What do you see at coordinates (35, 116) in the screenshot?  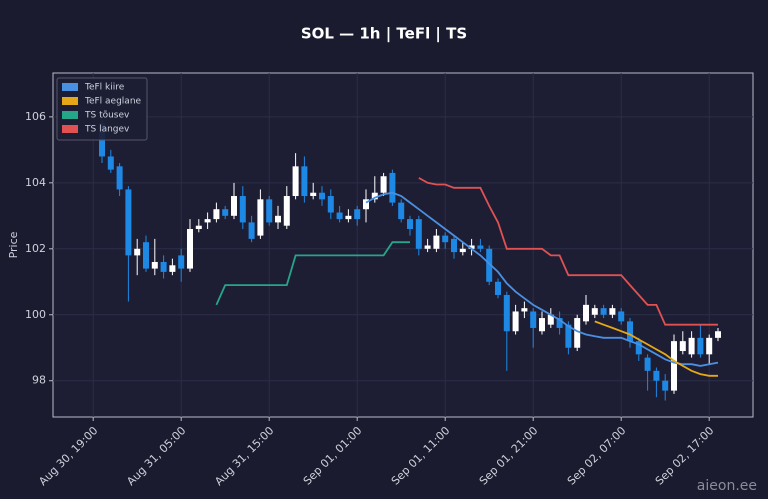 I see `y-tick-label: 106` at bounding box center [35, 116].